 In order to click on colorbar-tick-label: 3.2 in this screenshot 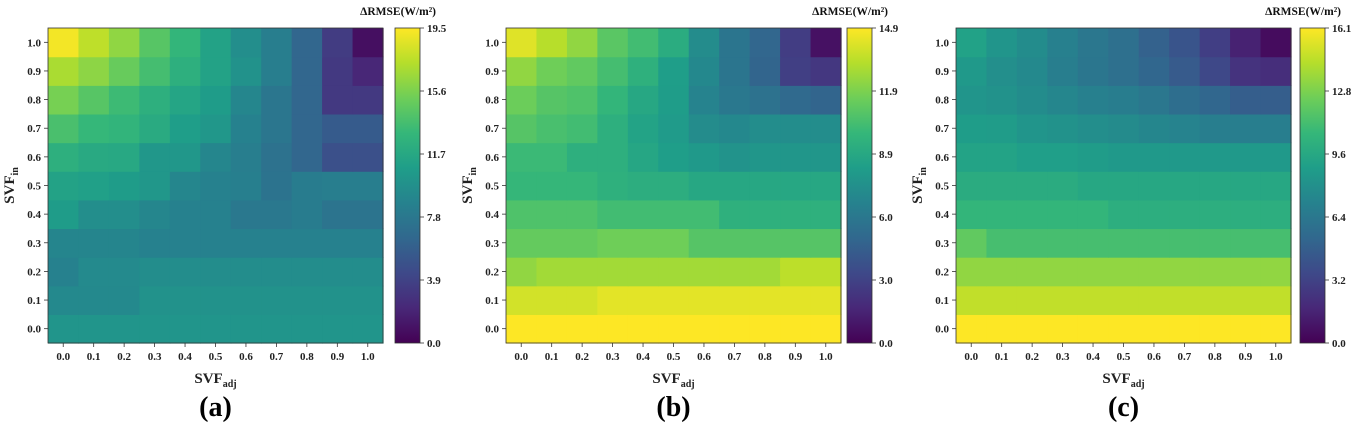, I will do `click(1339, 281)`.